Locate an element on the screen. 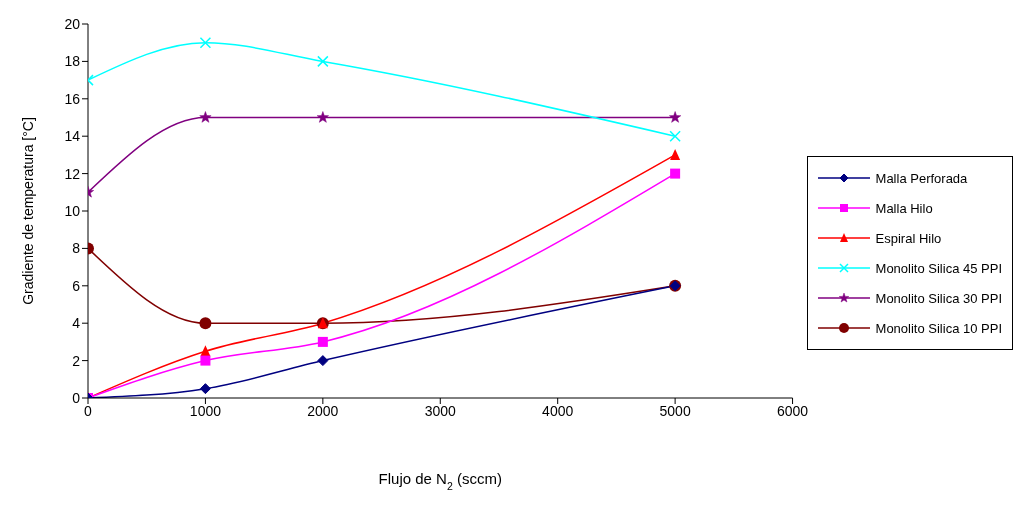 This screenshot has width=1031, height=505. y-tick-label: 18 is located at coordinates (72, 61).